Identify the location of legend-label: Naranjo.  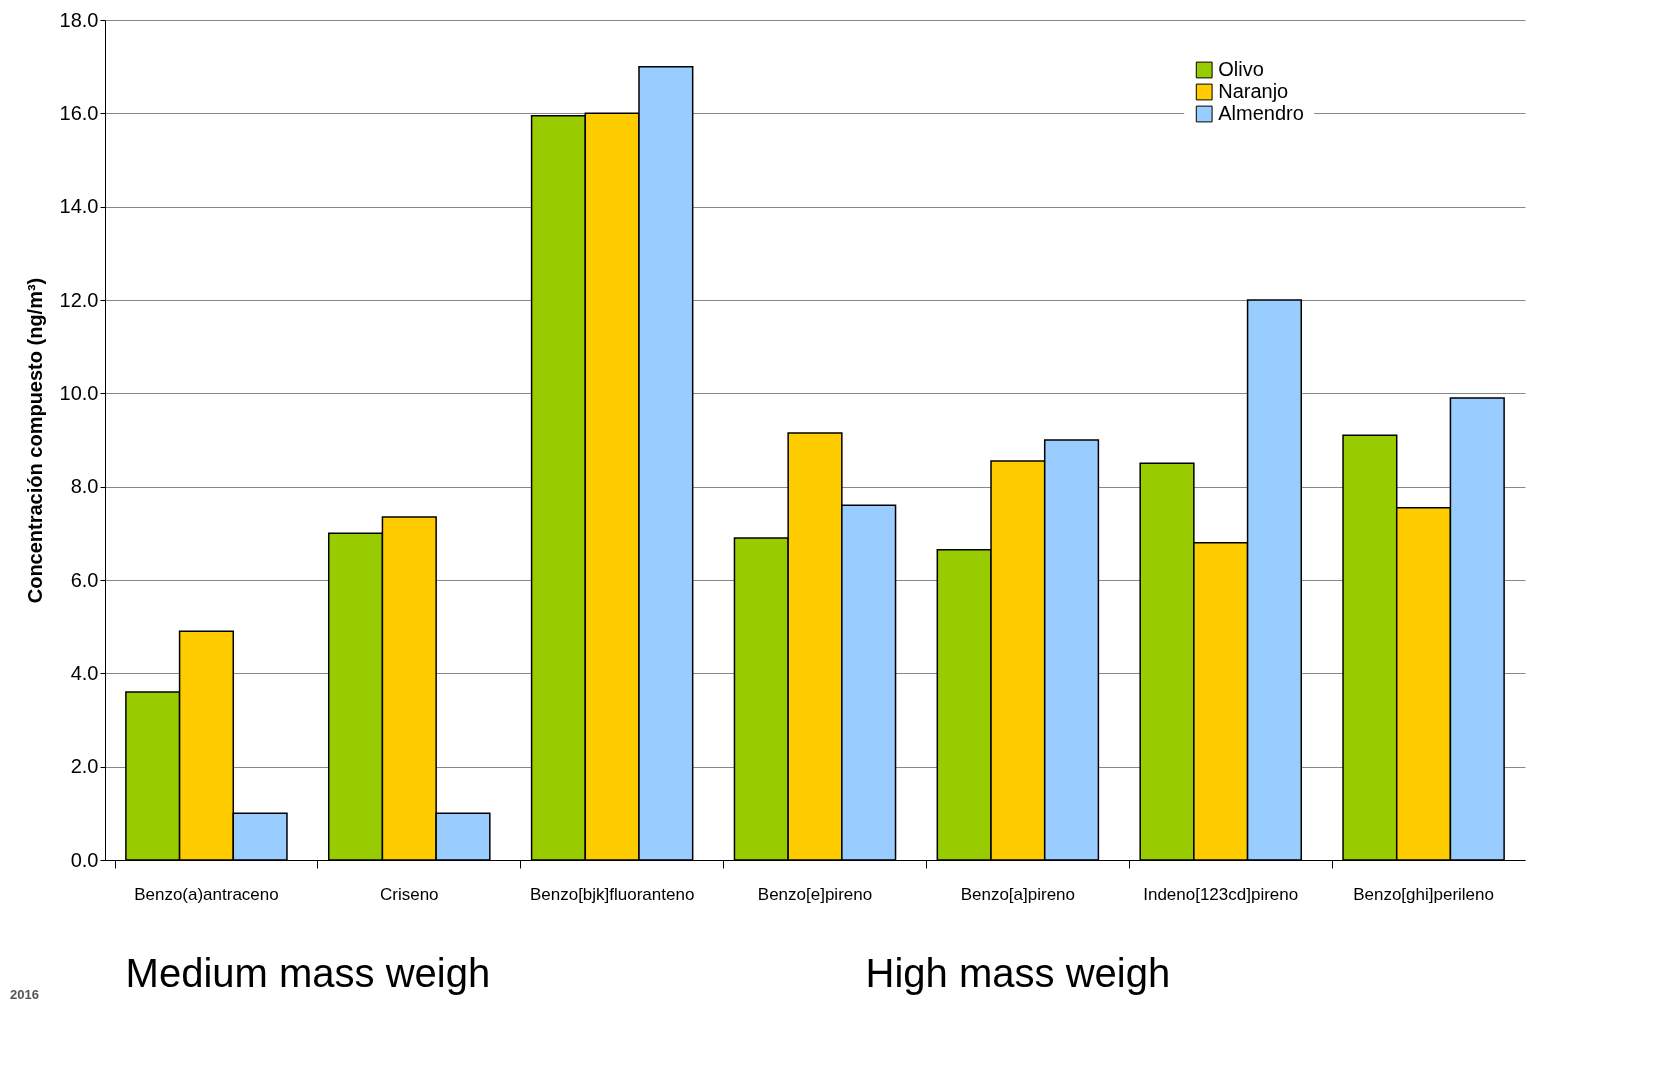
(1253, 91).